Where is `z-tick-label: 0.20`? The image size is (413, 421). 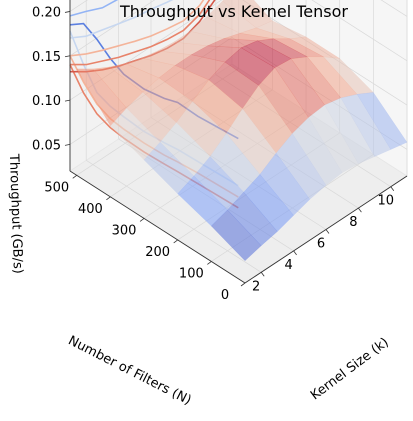
z-tick-label: 0.20 is located at coordinates (46, 12).